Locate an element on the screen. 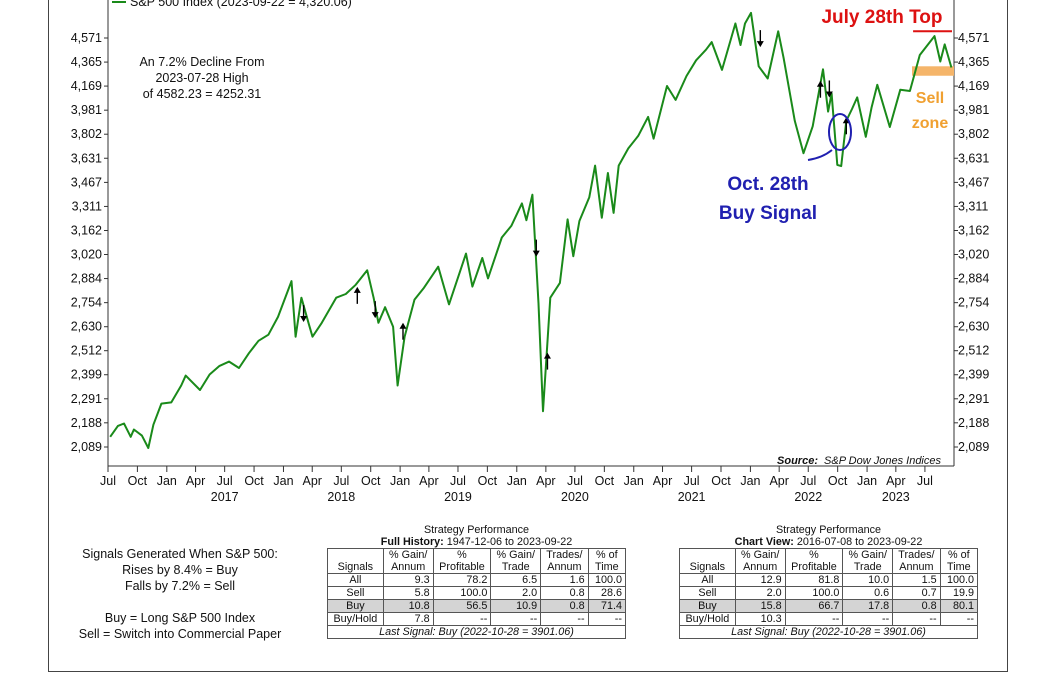 Image resolution: width=1056 pixels, height=675 pixels. y-tick-label-left: 3,631 is located at coordinates (86, 158).